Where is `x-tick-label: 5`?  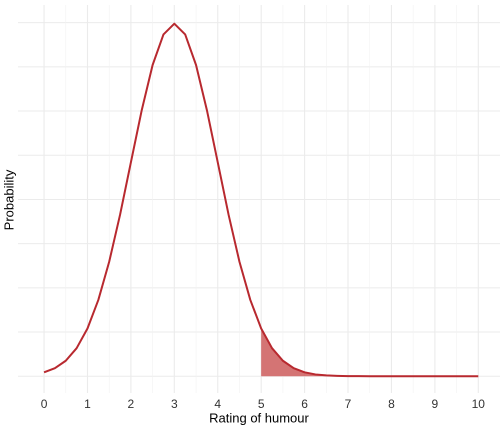
x-tick-label: 5 is located at coordinates (261, 404).